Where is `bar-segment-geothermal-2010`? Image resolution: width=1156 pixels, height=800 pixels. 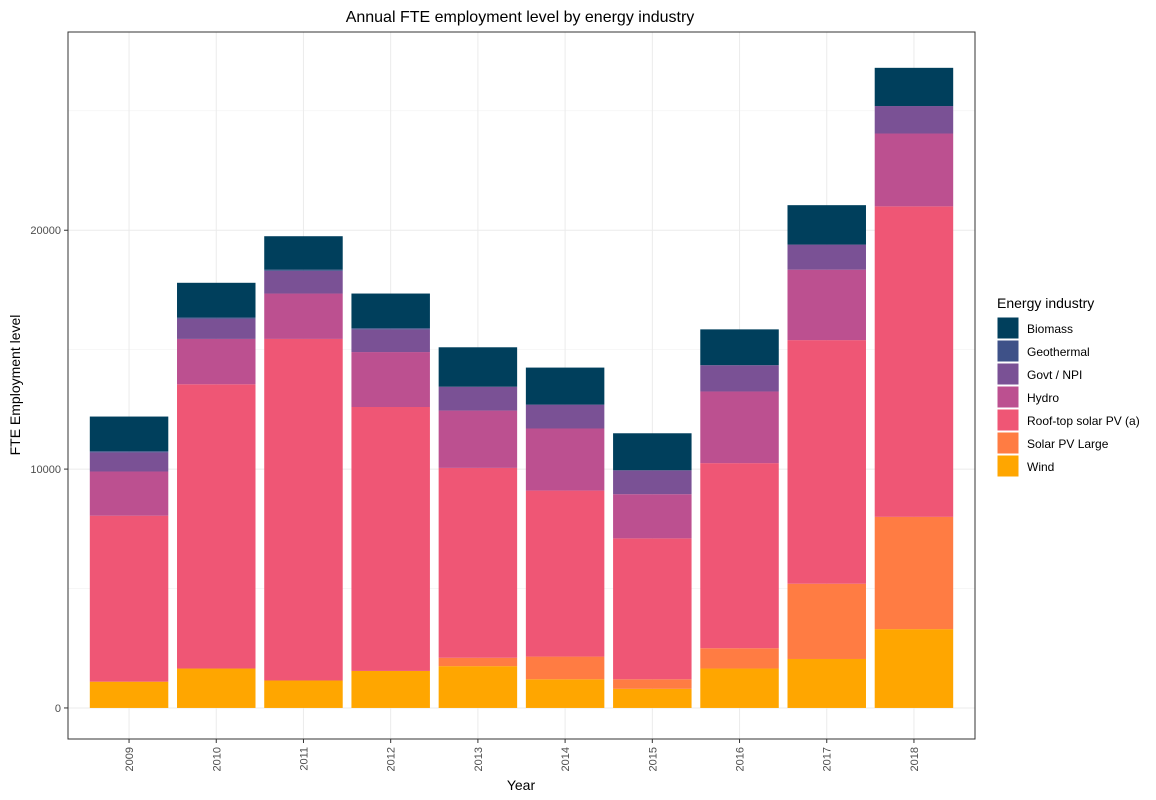
bar-segment-geothermal-2010 is located at coordinates (216, 318).